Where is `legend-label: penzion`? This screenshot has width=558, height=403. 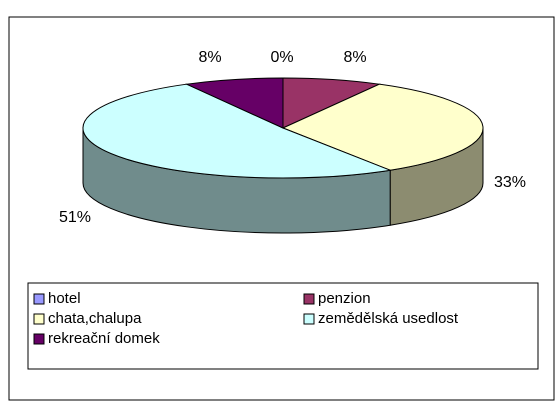 legend-label: penzion is located at coordinates (344, 298).